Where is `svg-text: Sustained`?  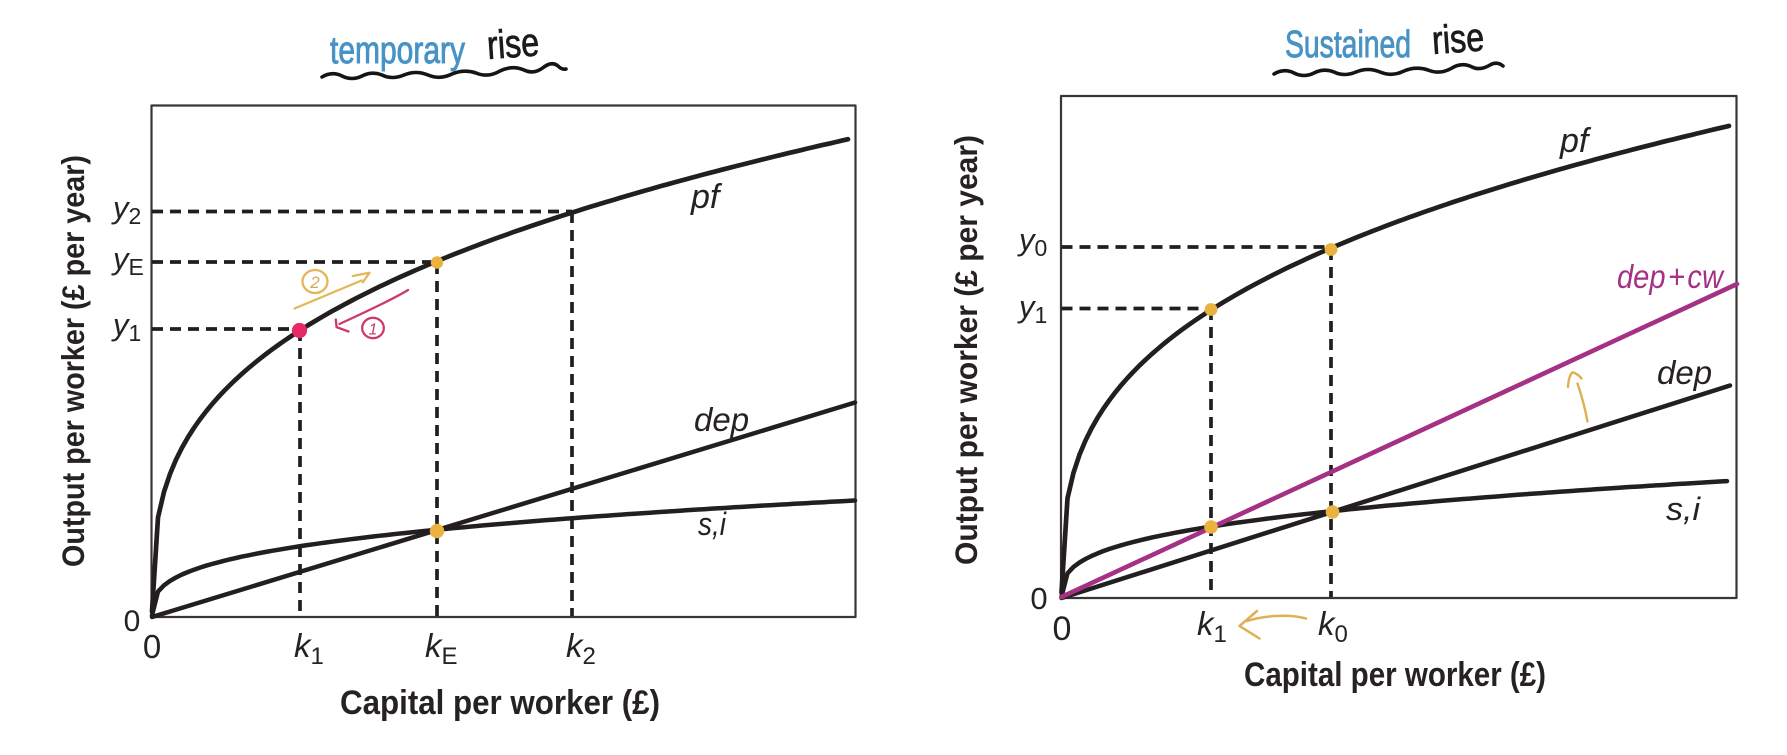 svg-text: Sustained is located at coordinates (1348, 45).